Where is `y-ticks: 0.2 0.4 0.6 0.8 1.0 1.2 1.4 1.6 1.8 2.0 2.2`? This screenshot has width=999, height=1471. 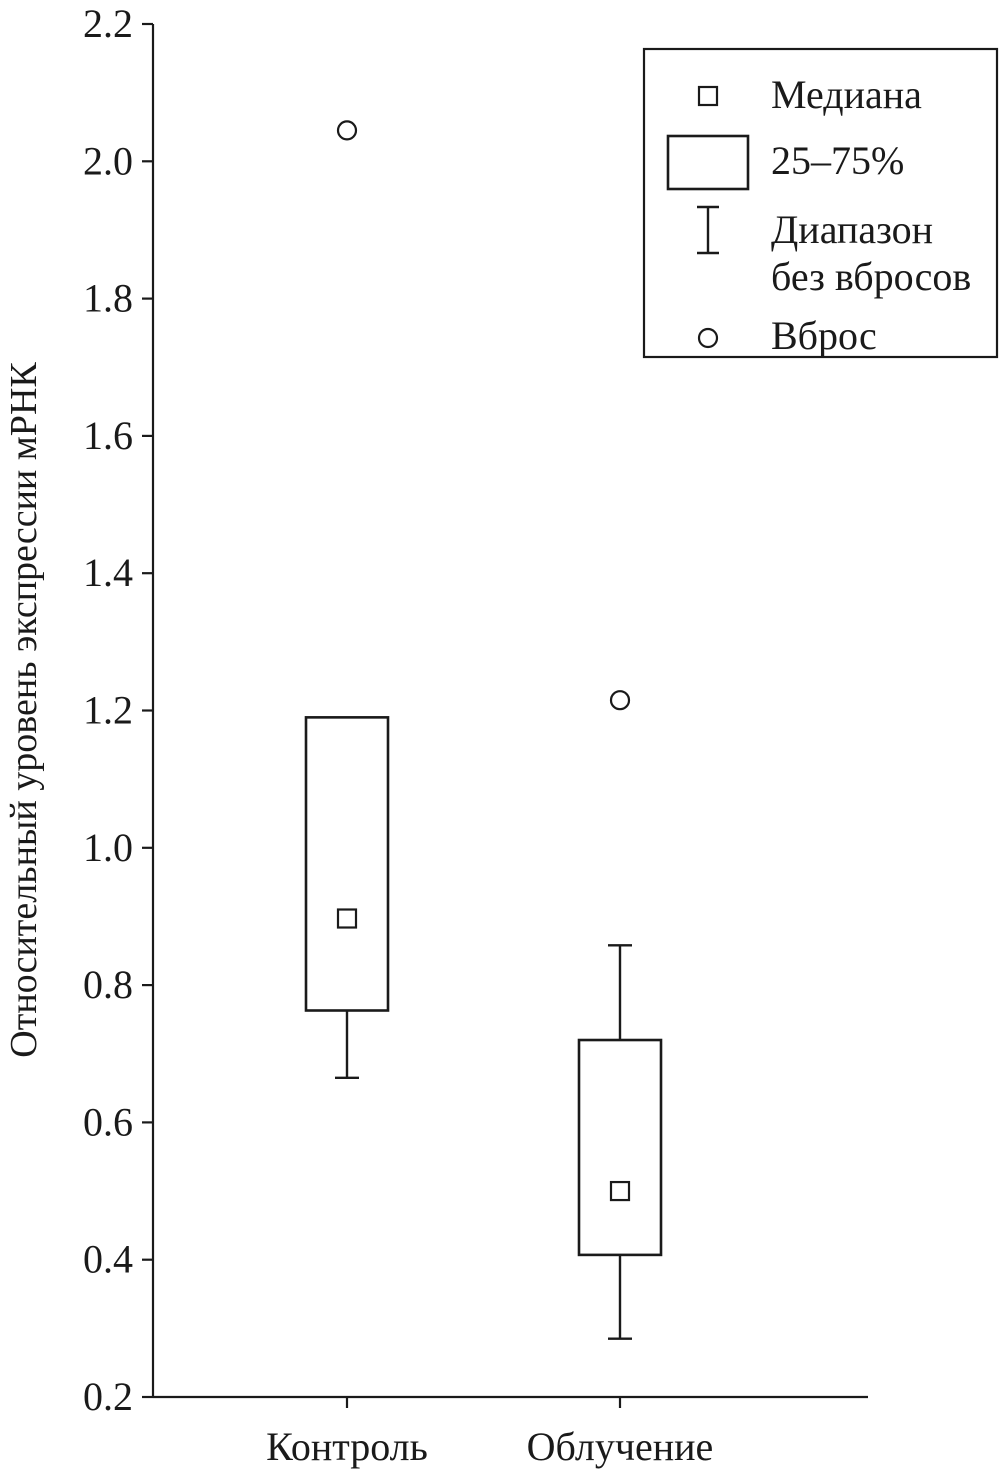
y-ticks: 0.2 0.4 0.6 0.8 1.0 1.2 1.4 1.6 1.8 2.0 2.2 is located at coordinates (118, 710).